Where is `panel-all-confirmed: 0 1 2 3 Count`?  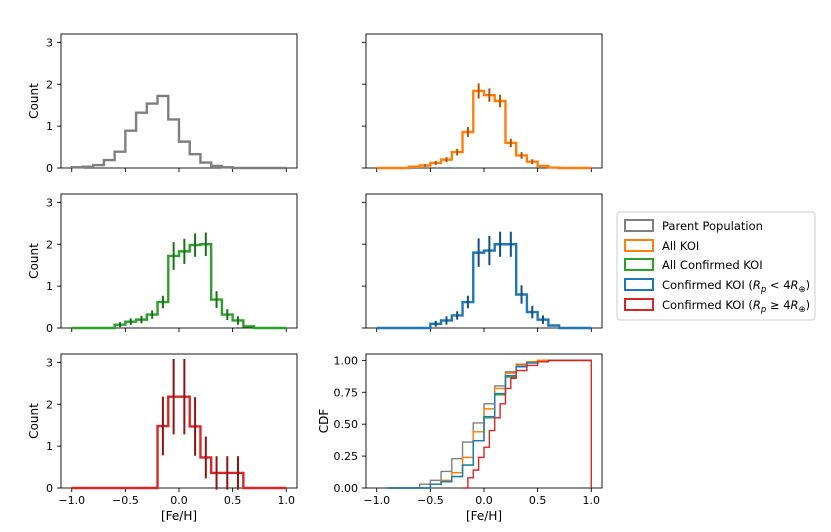
panel-all-confirmed: 0 1 2 3 Count is located at coordinates (162, 264).